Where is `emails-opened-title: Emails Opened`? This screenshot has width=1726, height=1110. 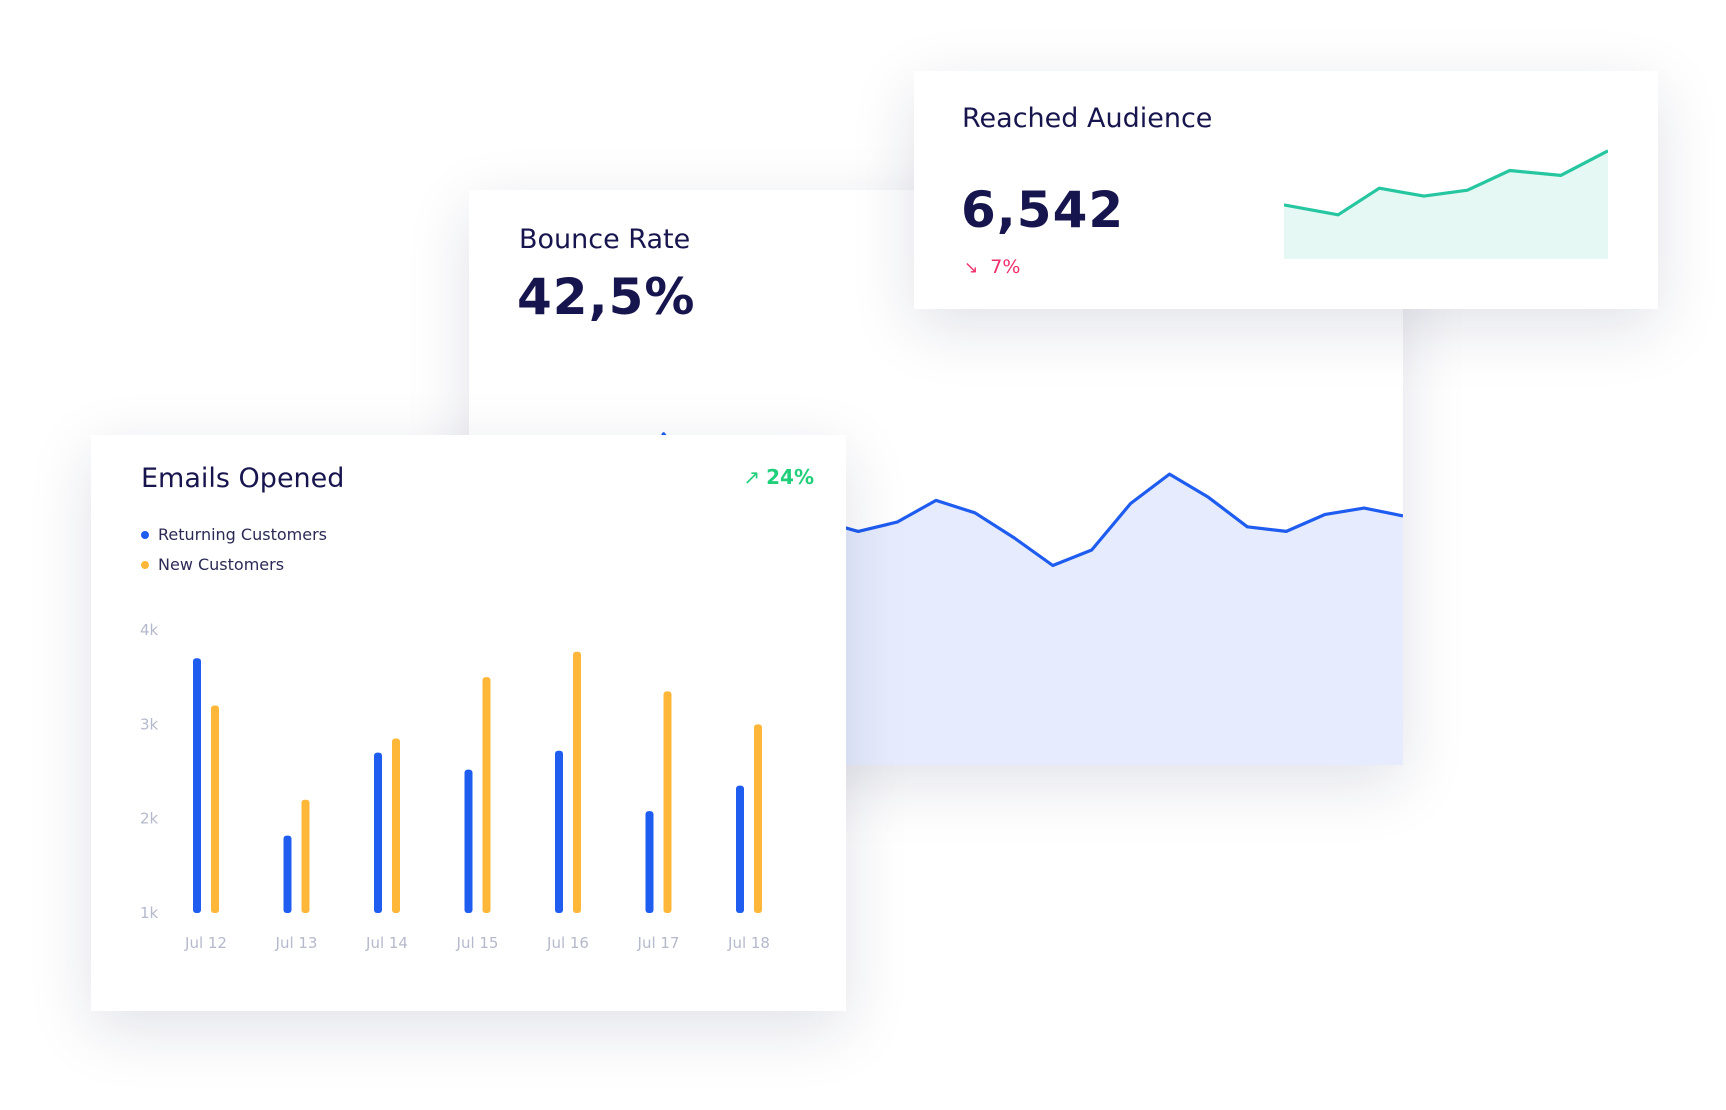 emails-opened-title: Emails Opened is located at coordinates (243, 478).